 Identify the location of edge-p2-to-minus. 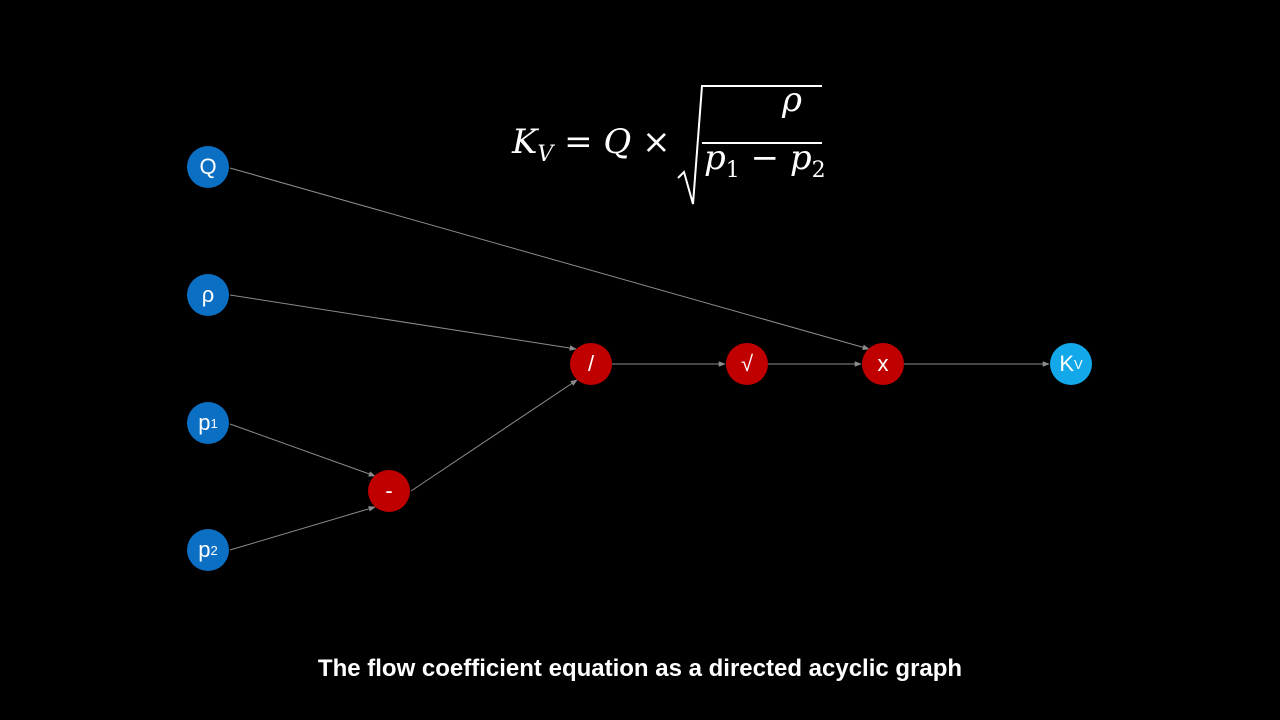
(302, 528).